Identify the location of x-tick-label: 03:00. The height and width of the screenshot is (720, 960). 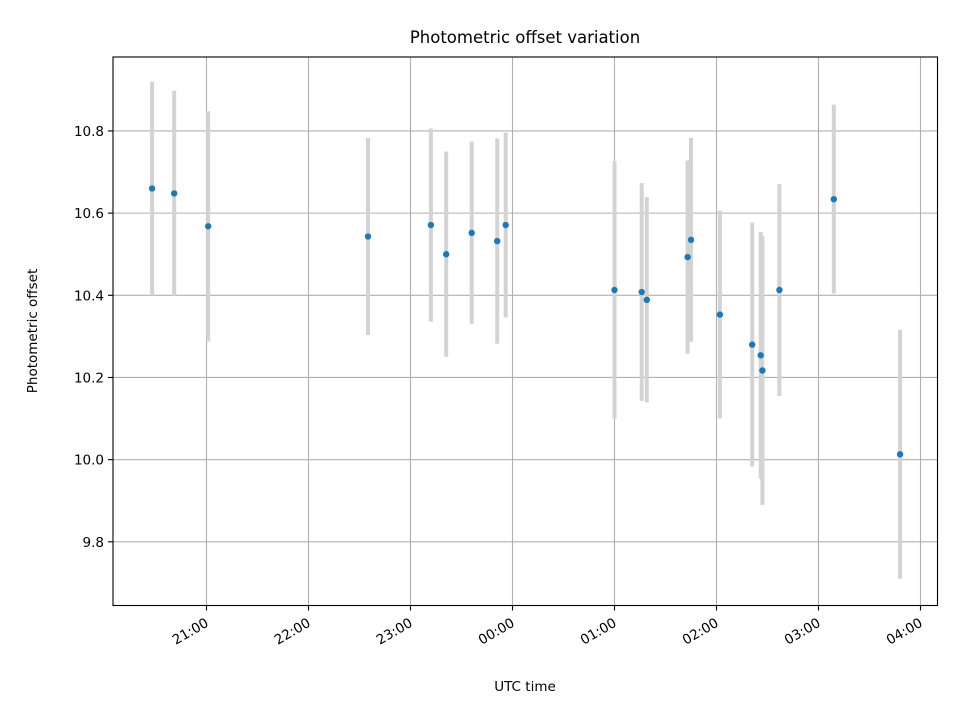
(803, 631).